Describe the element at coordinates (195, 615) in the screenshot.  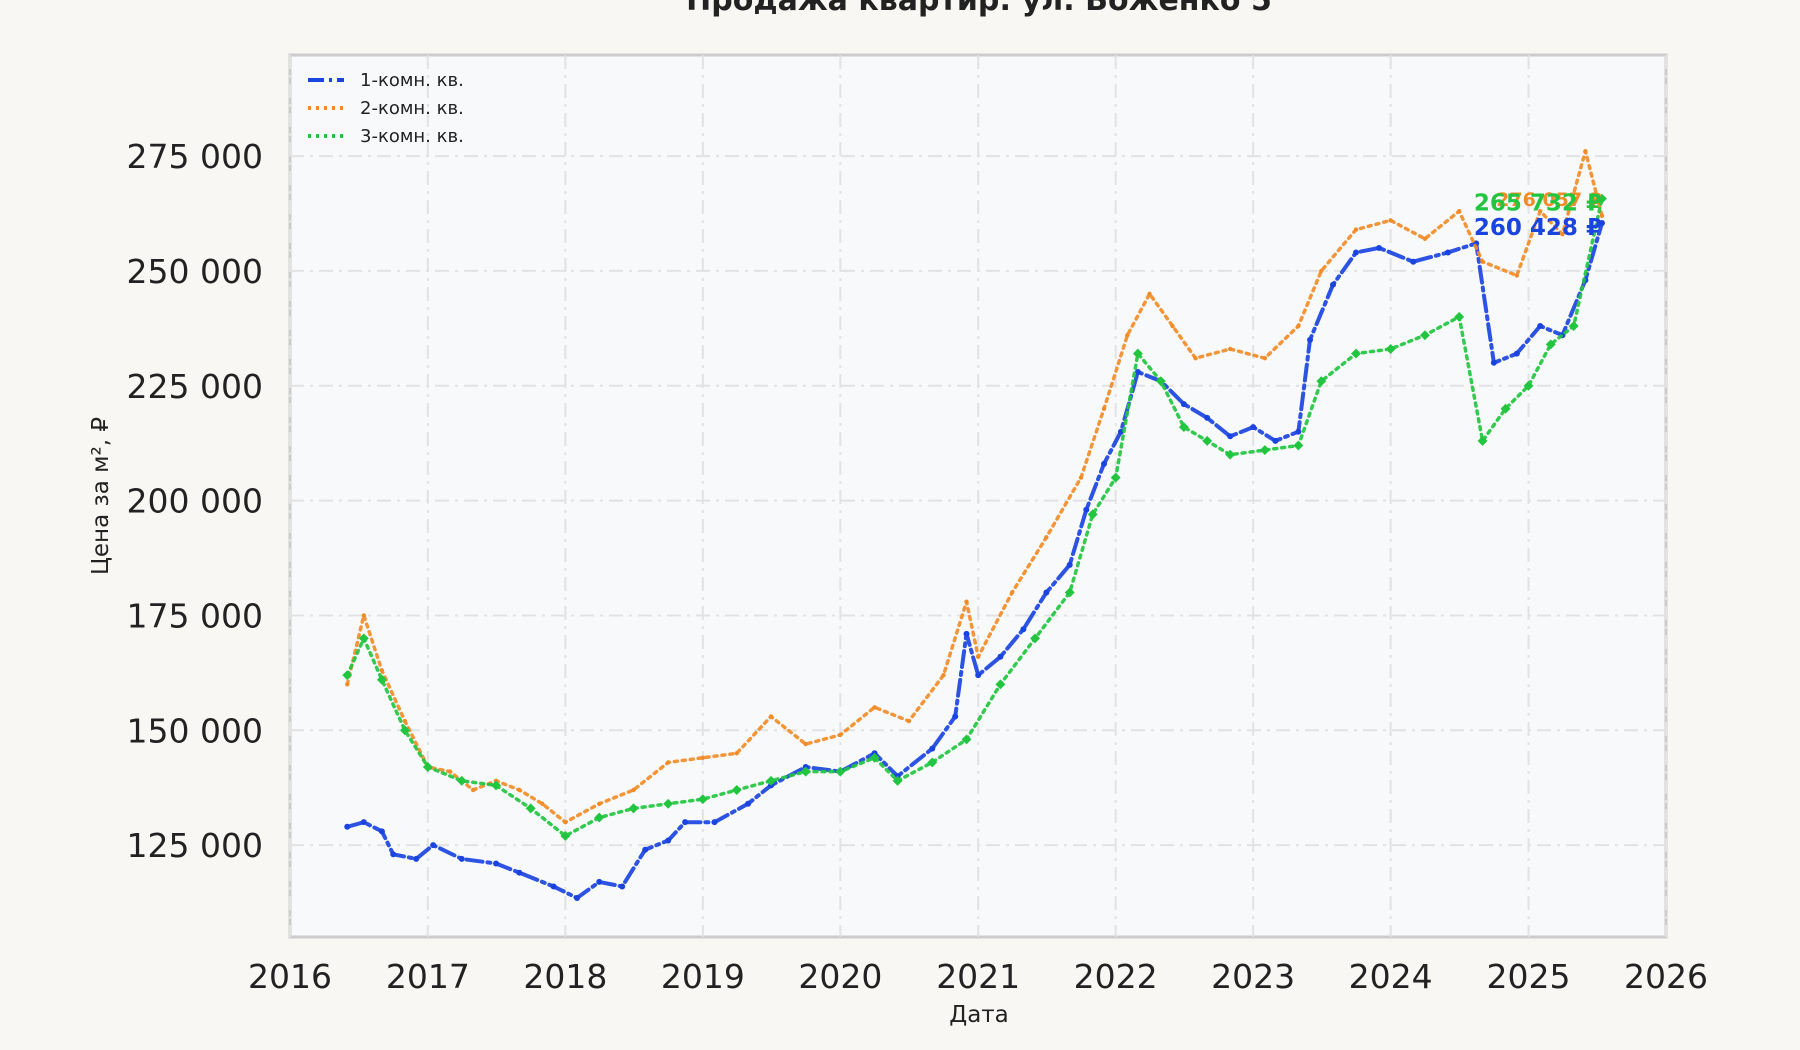
I see `y-tick-label: 175 000` at that location.